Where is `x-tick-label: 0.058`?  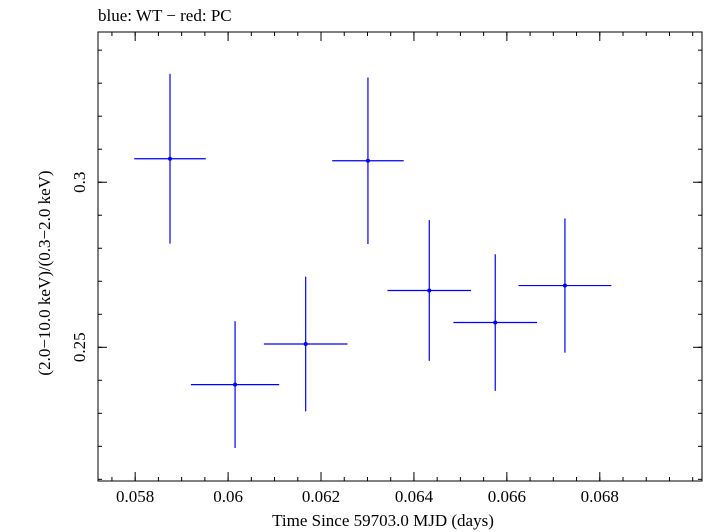 x-tick-label: 0.058 is located at coordinates (135, 496).